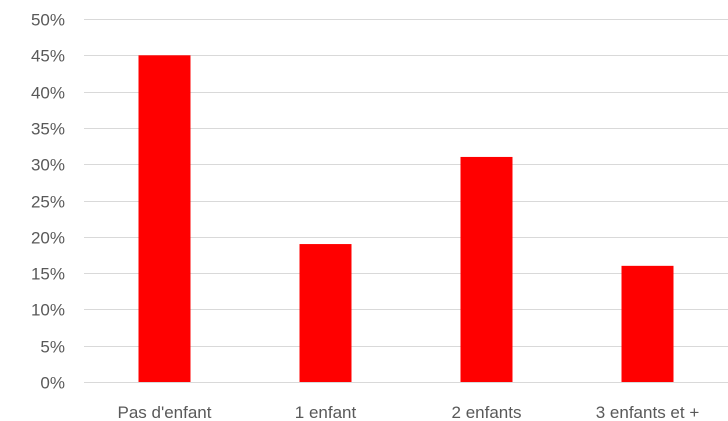  What do you see at coordinates (48, 56) in the screenshot?
I see `y-tick-label: 45%` at bounding box center [48, 56].